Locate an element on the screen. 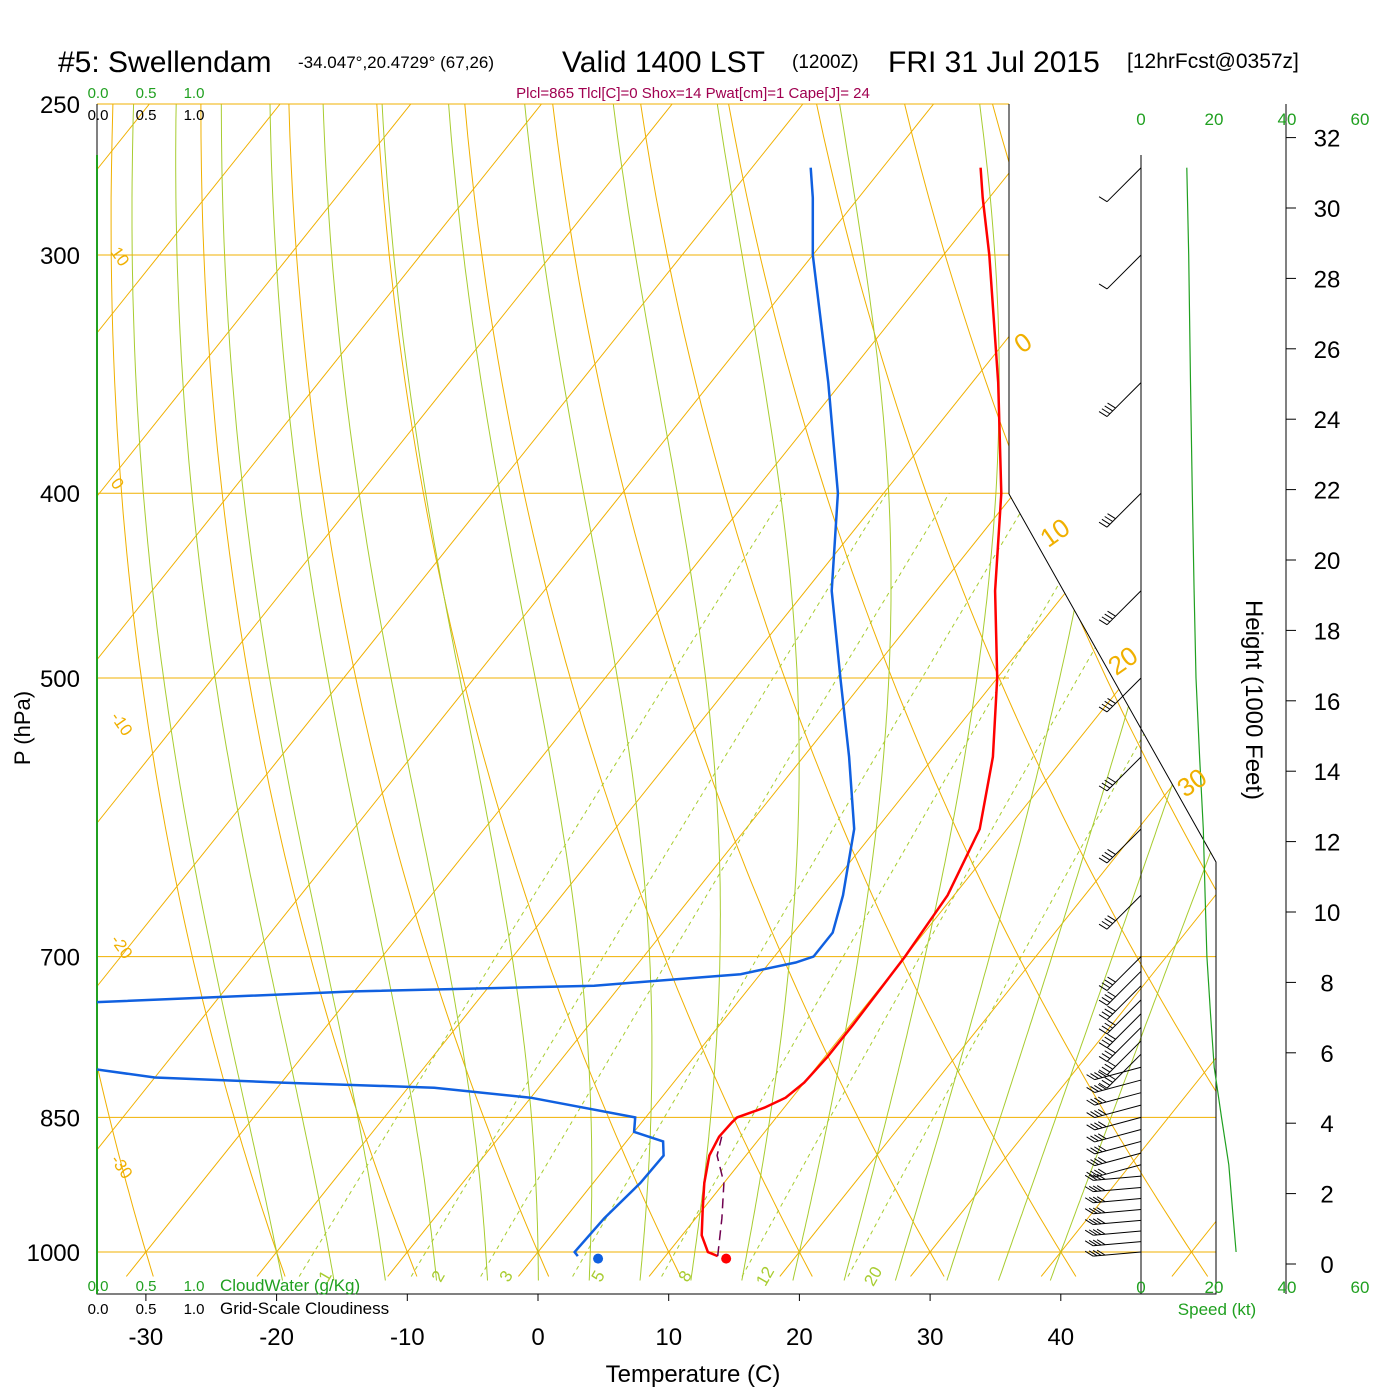 The image size is (1400, 1400). speed-tick-top-60: 60 is located at coordinates (1360, 119).